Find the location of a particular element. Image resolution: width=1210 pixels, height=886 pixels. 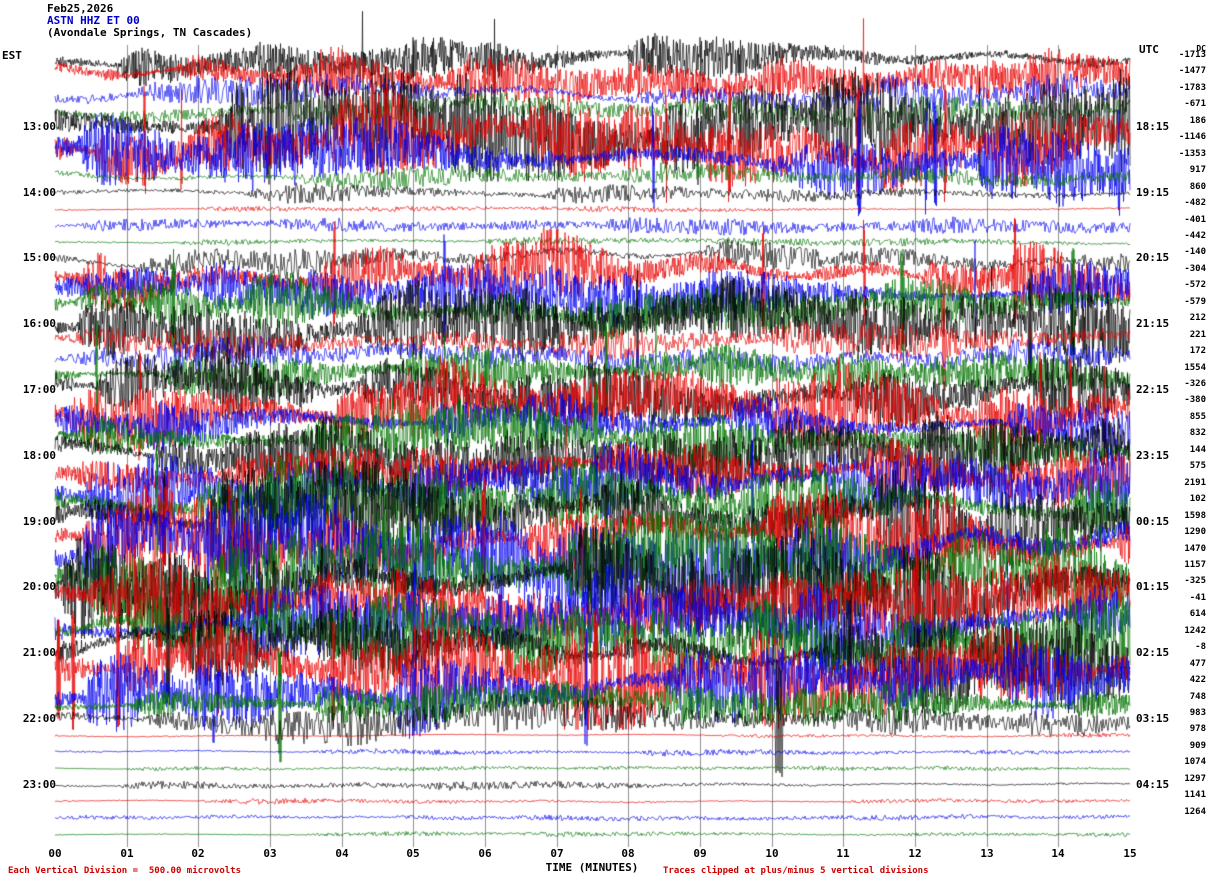

dc-offset-value: 144 is located at coordinates (1197, 450).